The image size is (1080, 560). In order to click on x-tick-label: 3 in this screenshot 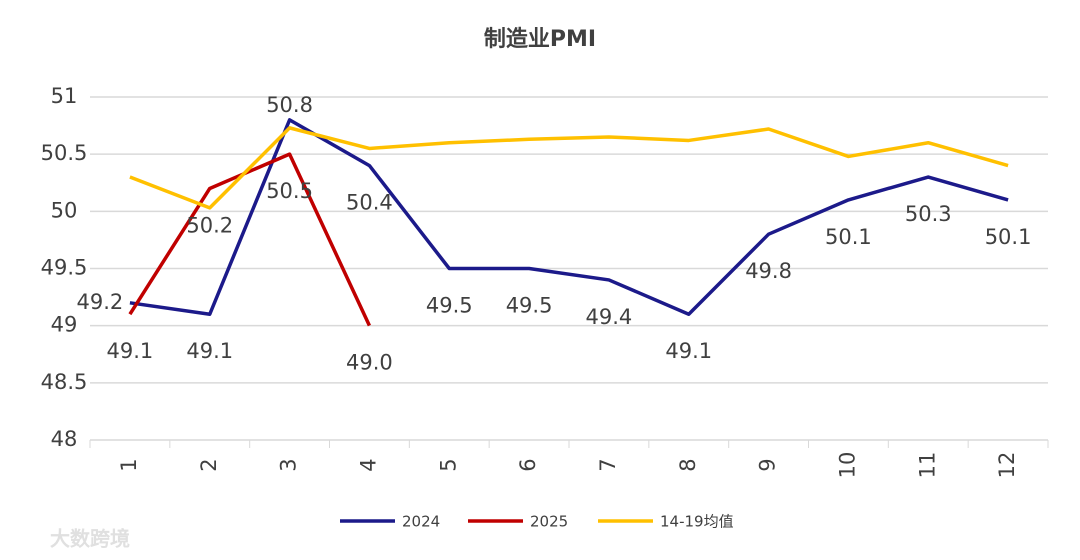, I will do `click(289, 464)`.